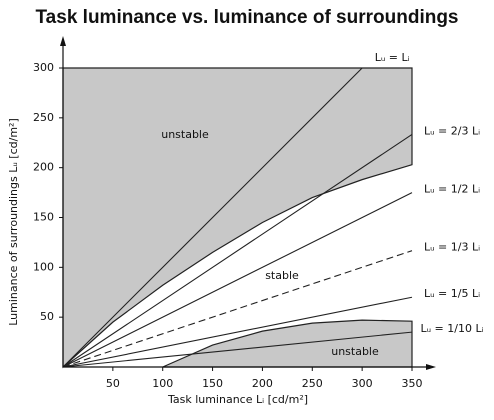 This screenshot has height=420, width=494. What do you see at coordinates (431, 367) in the screenshot?
I see `x-axis-arrow` at bounding box center [431, 367].